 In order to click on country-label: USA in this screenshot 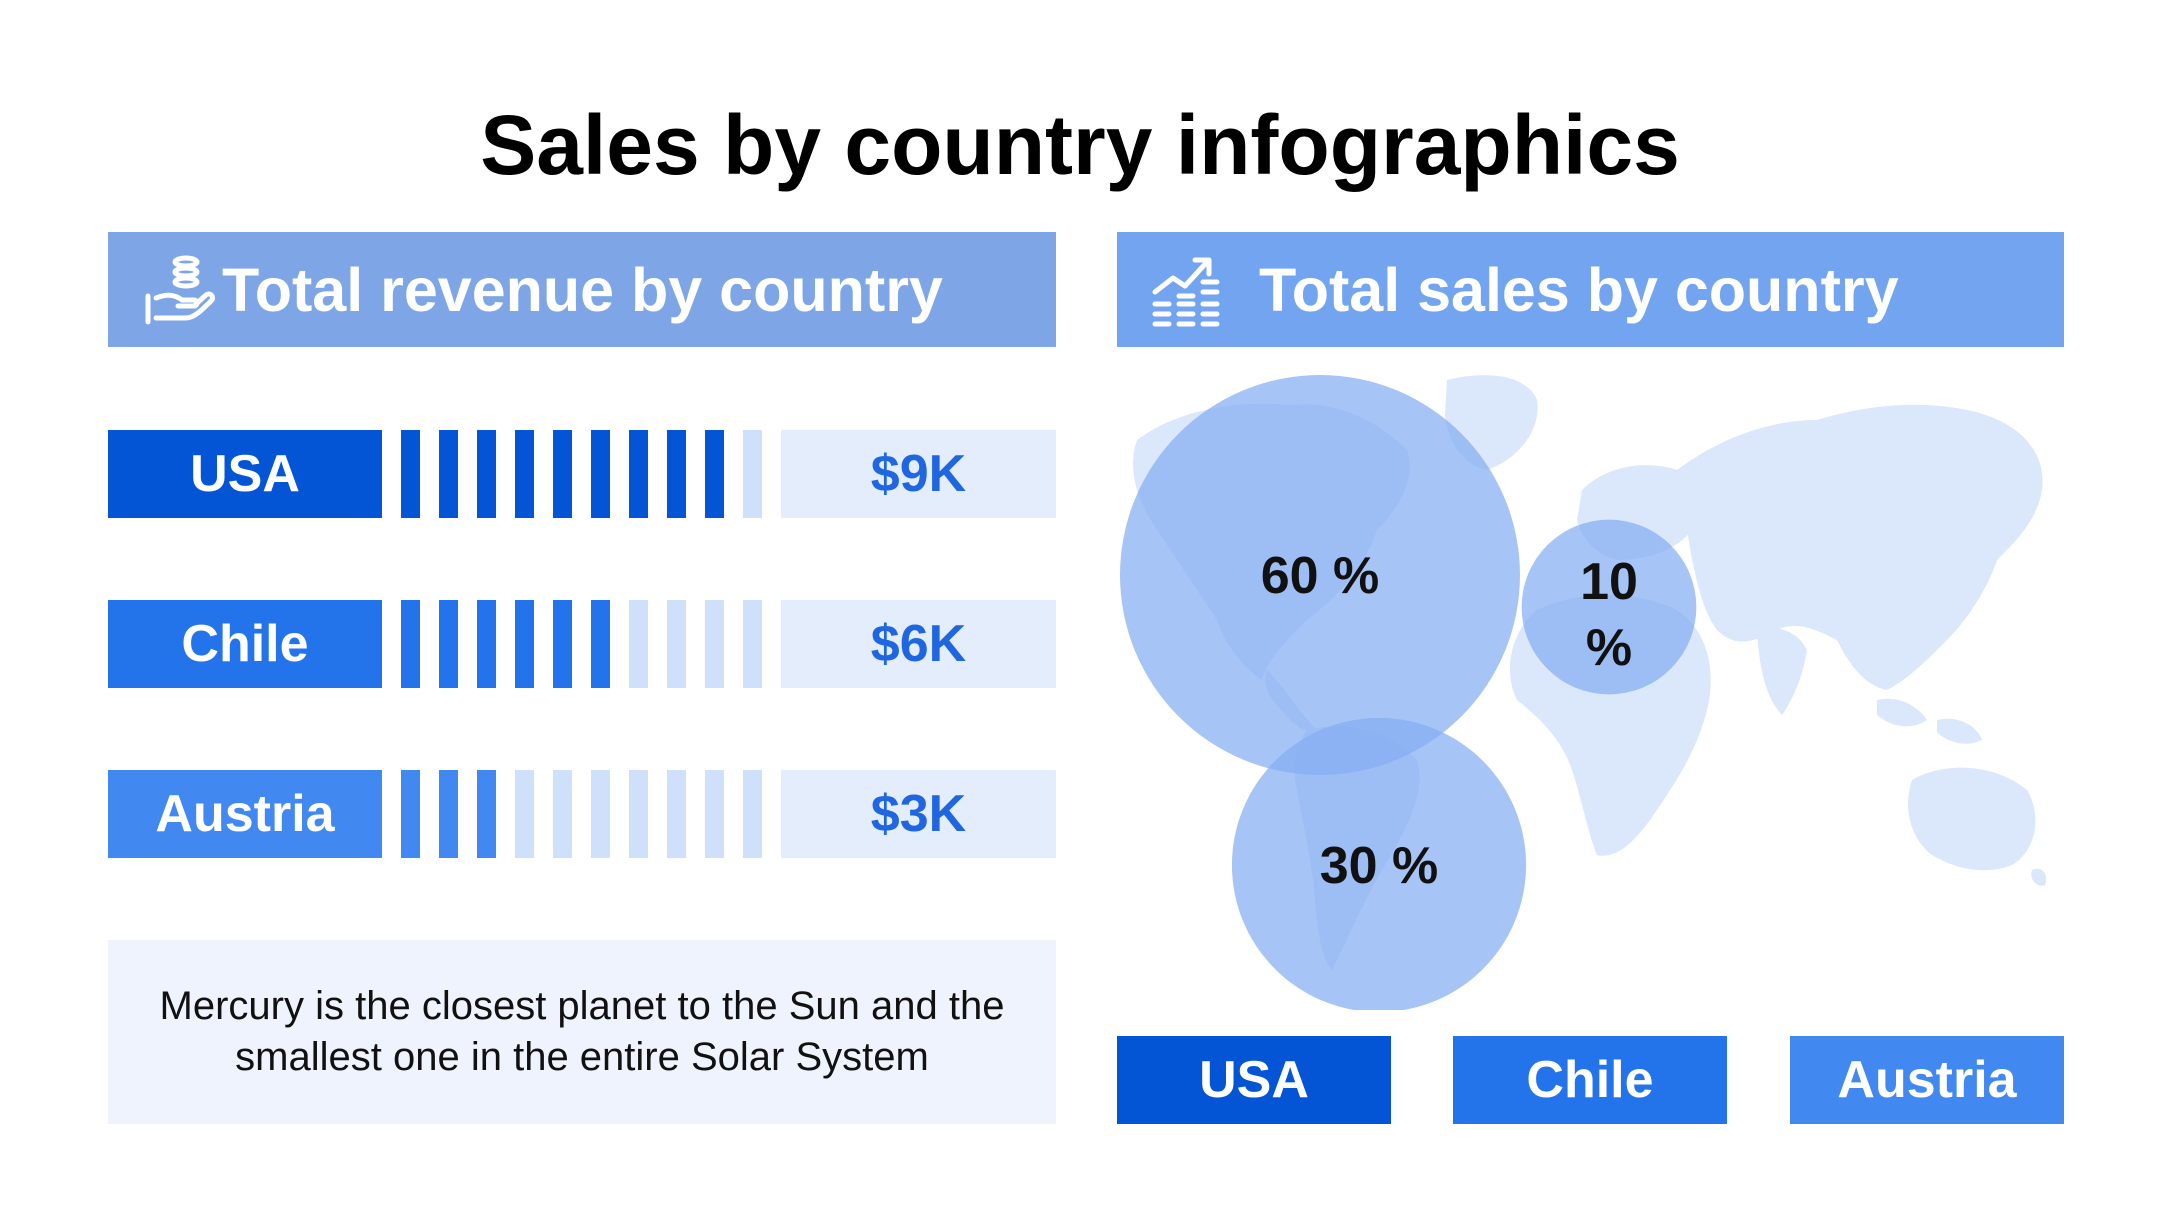, I will do `click(245, 474)`.